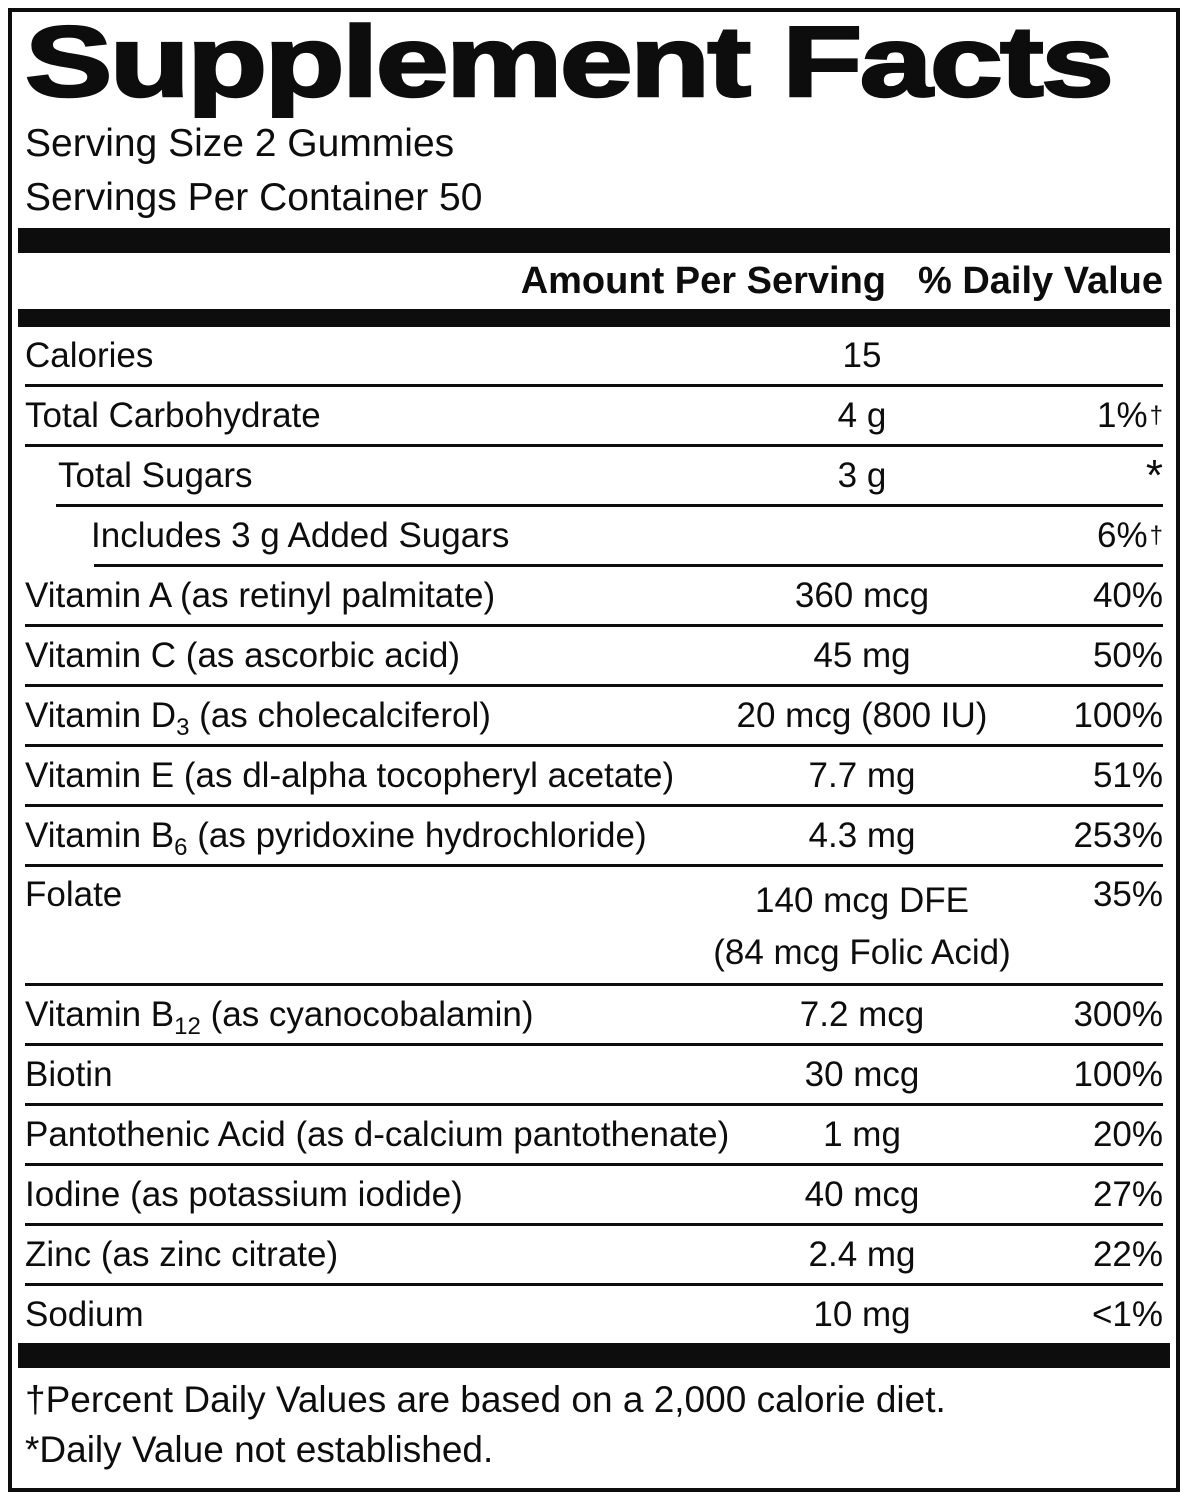 This screenshot has height=1500, width=1188. Describe the element at coordinates (1122, 535) in the screenshot. I see `daily-value-text: 6%` at that location.